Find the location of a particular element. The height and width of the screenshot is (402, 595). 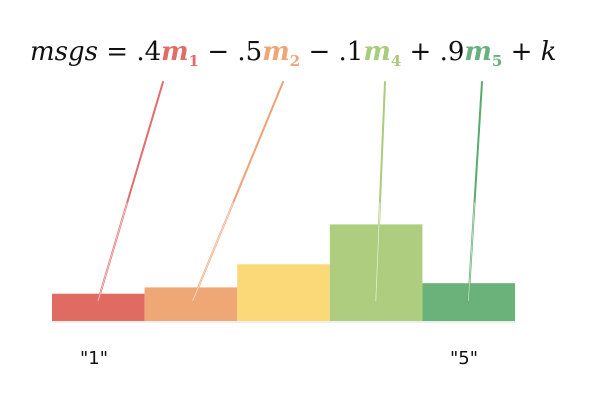

term-2-var-letter: m is located at coordinates (276, 52).